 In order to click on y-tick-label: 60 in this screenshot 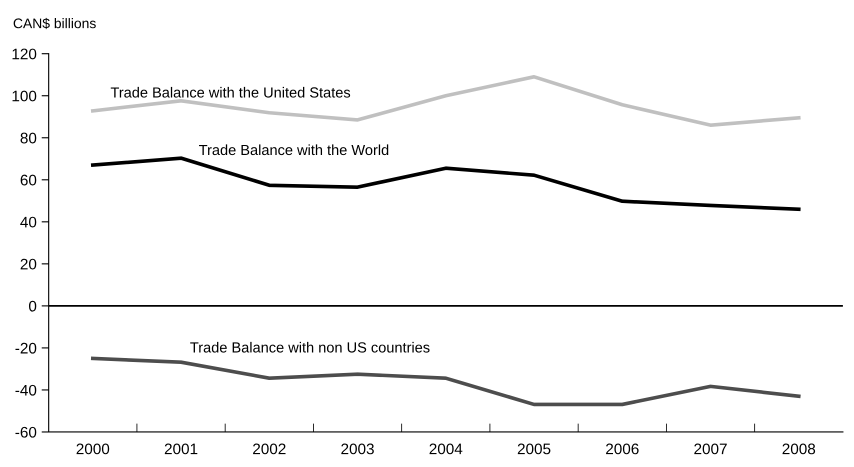, I will do `click(28, 180)`.